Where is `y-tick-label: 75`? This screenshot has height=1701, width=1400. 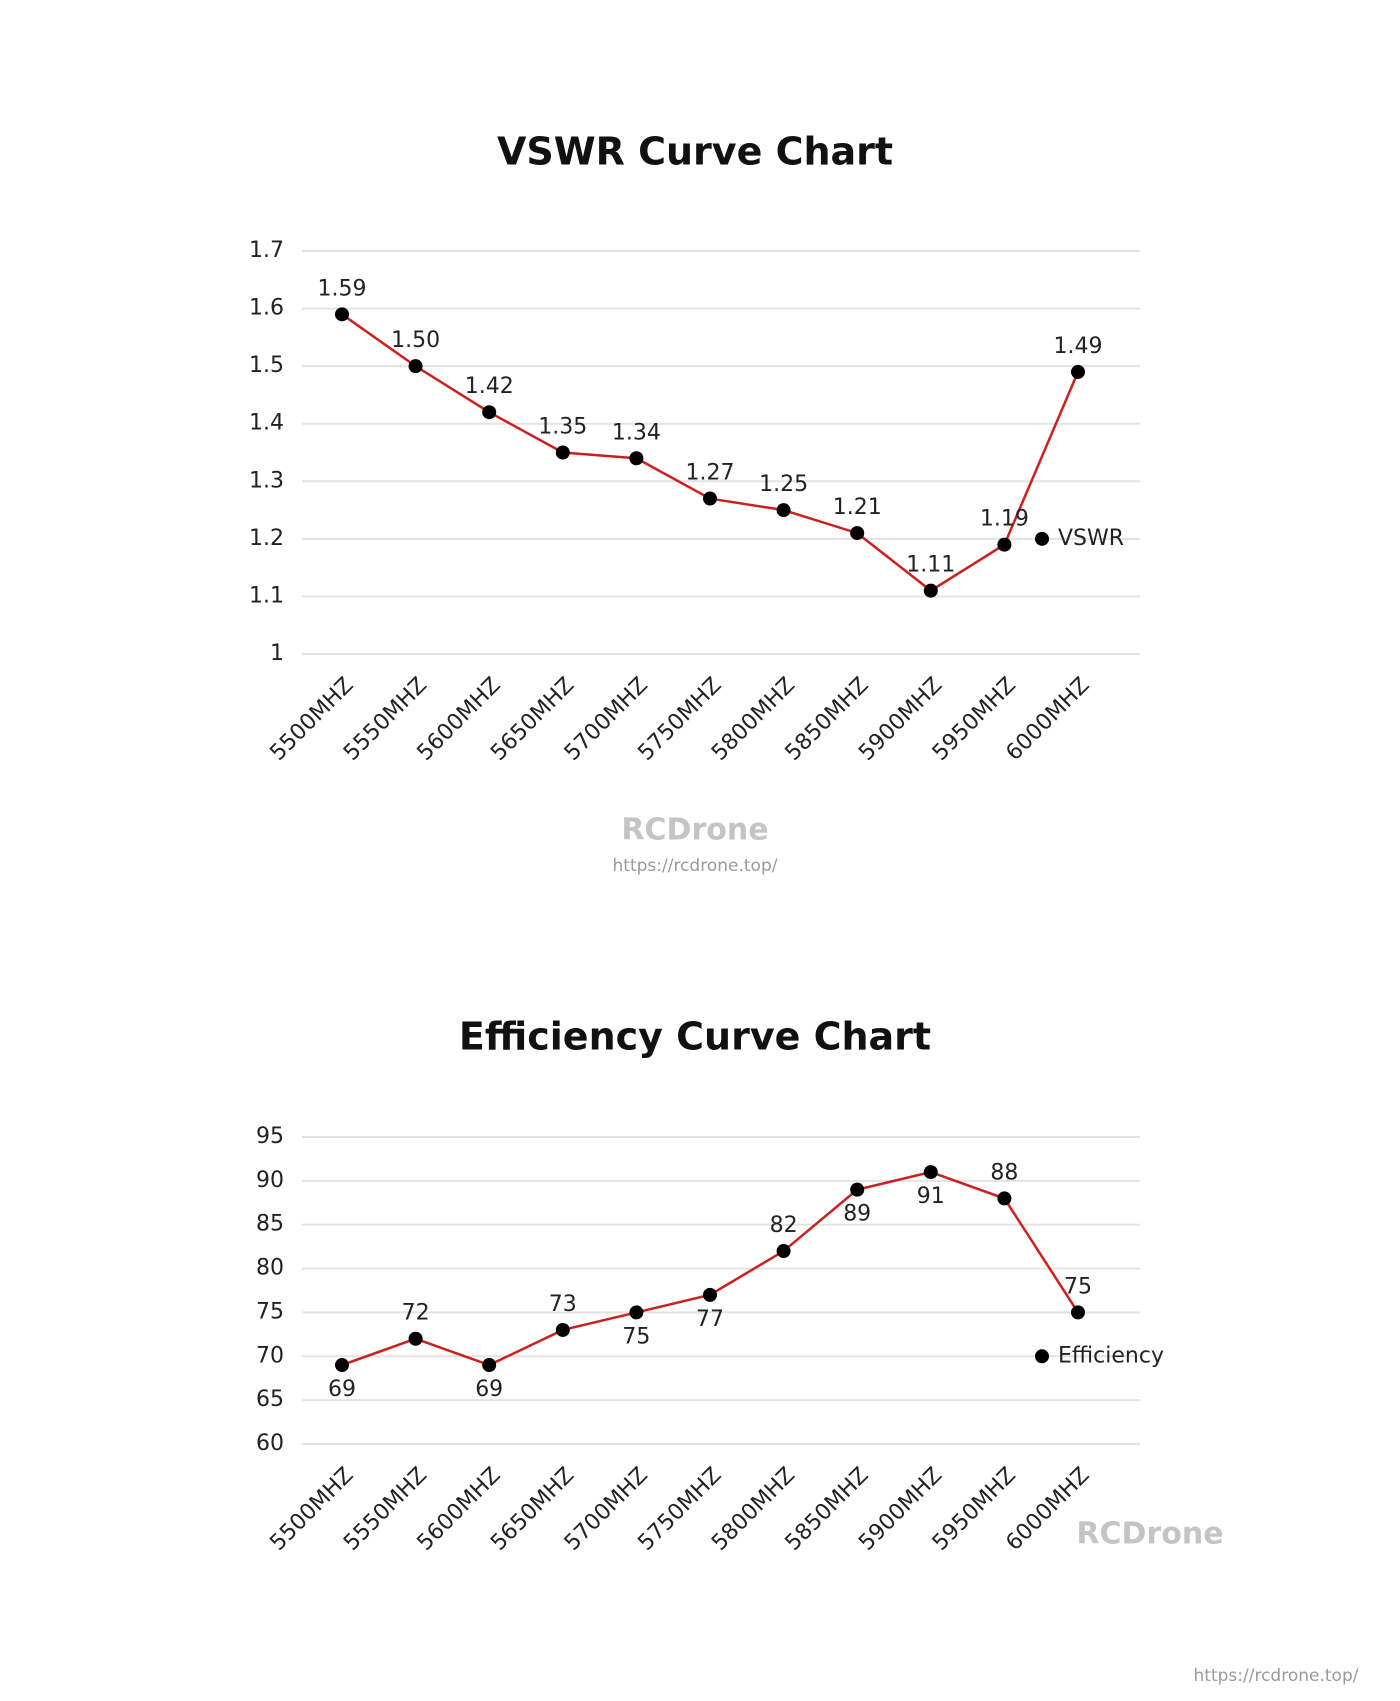
y-tick-label: 75 is located at coordinates (270, 1311).